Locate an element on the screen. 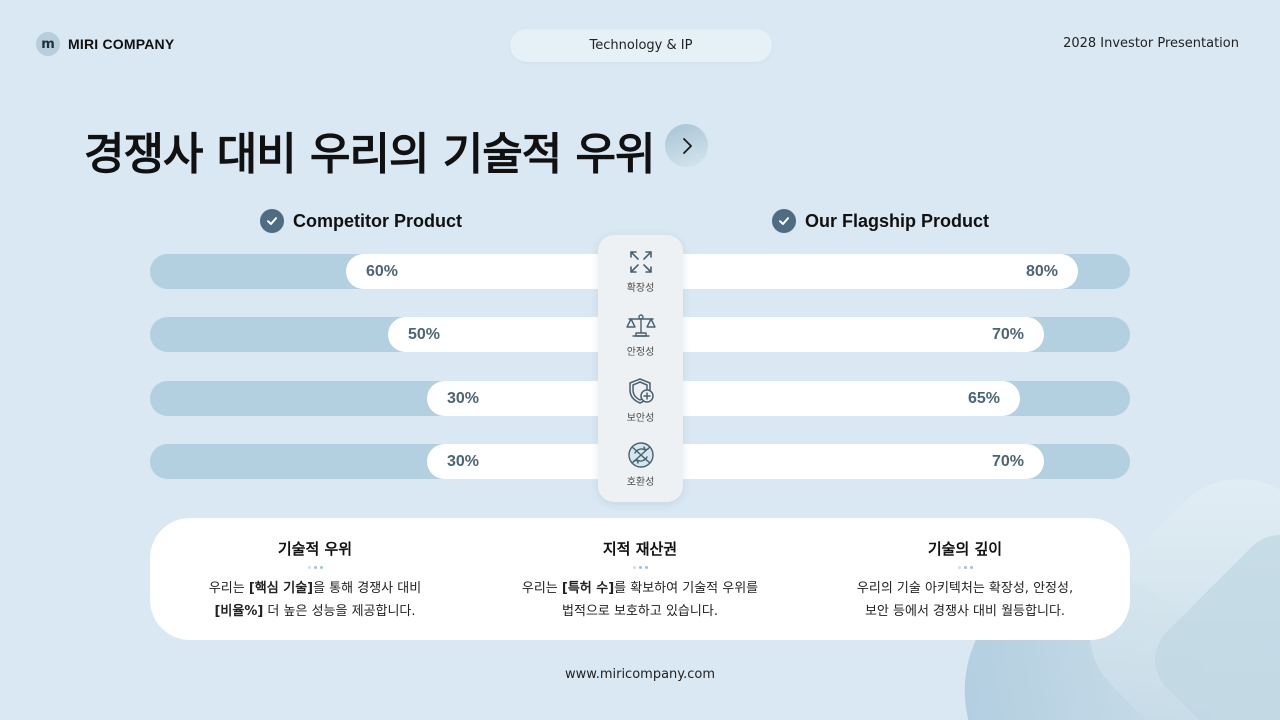  page-title: 경쟁사 대비 우리의 기술적 우위 is located at coordinates (370, 154).